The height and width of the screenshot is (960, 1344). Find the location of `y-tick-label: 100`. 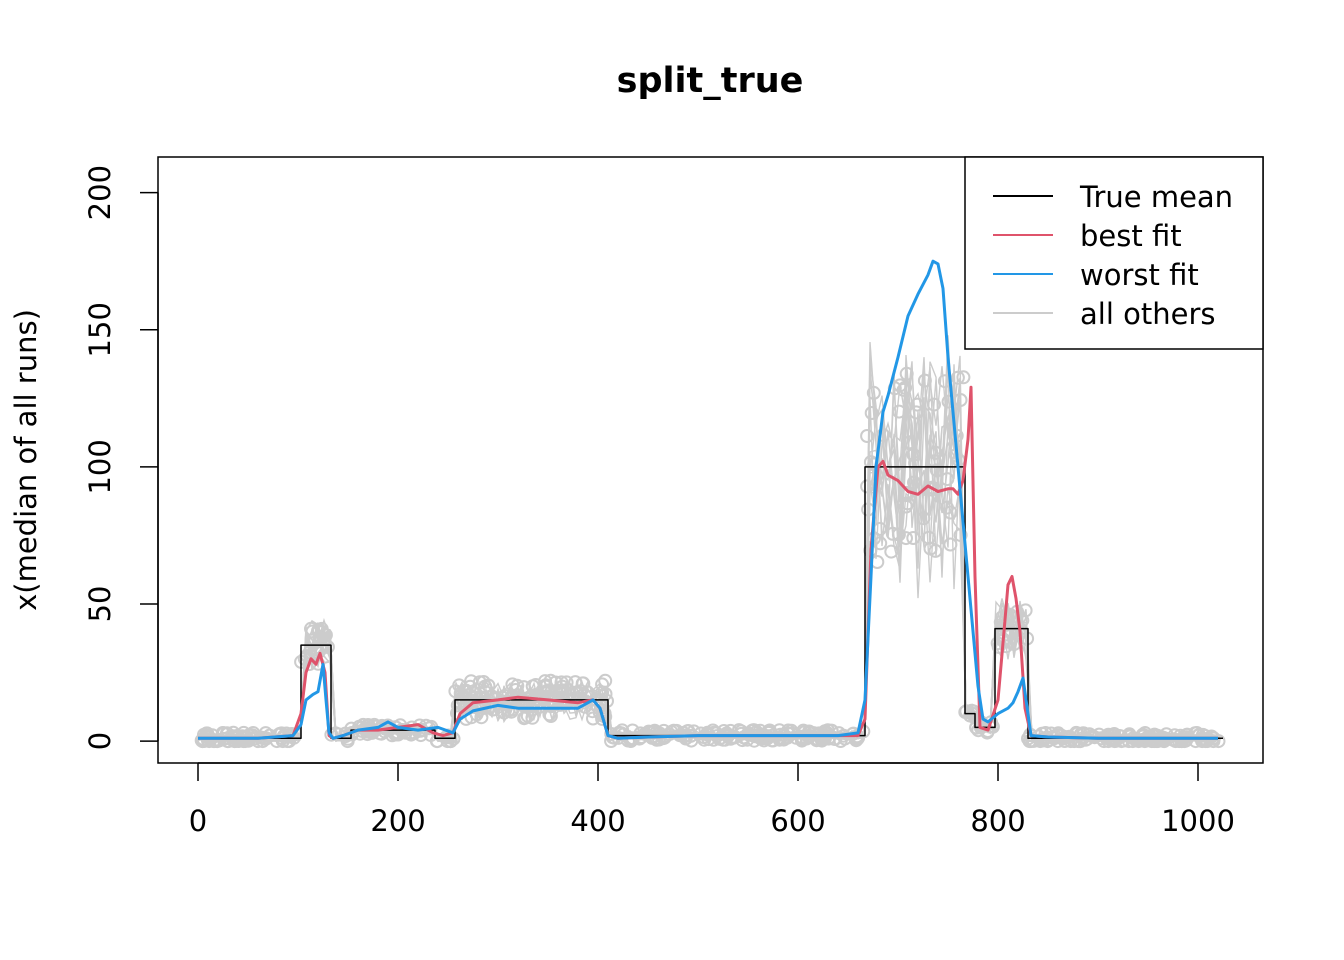

y-tick-label: 100 is located at coordinates (100, 466).